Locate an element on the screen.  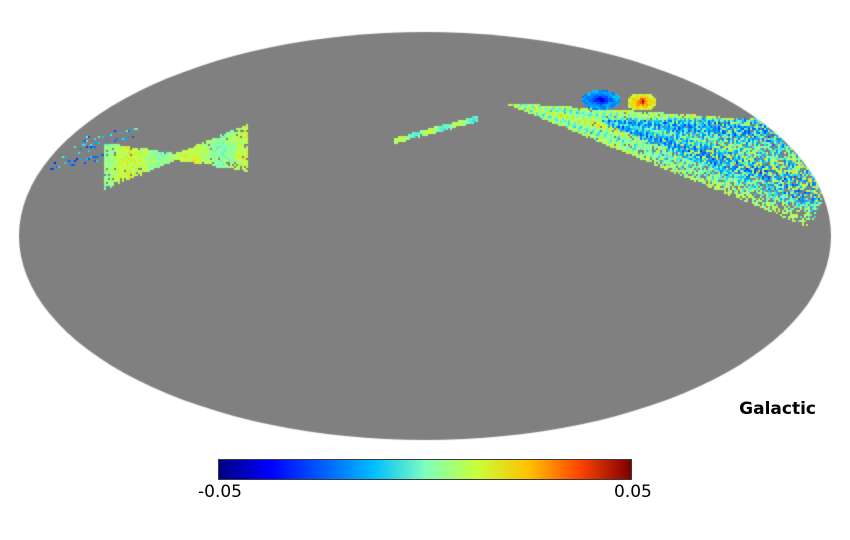
colorbar-max-label: 0.05 is located at coordinates (633, 492).